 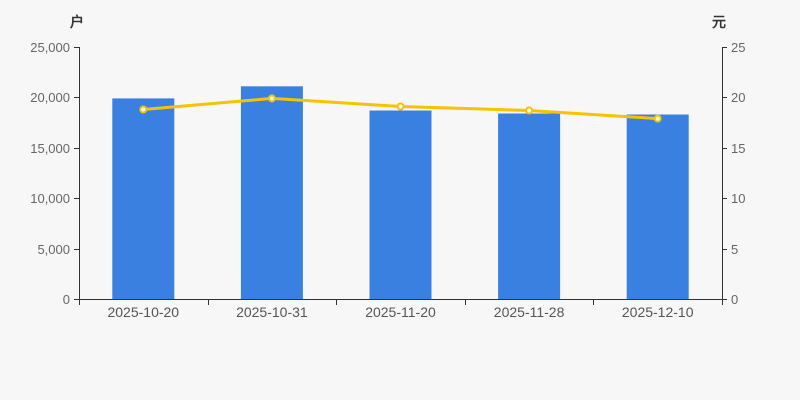 What do you see at coordinates (66, 299) in the screenshot?
I see `left-axis-tick-label: 0` at bounding box center [66, 299].